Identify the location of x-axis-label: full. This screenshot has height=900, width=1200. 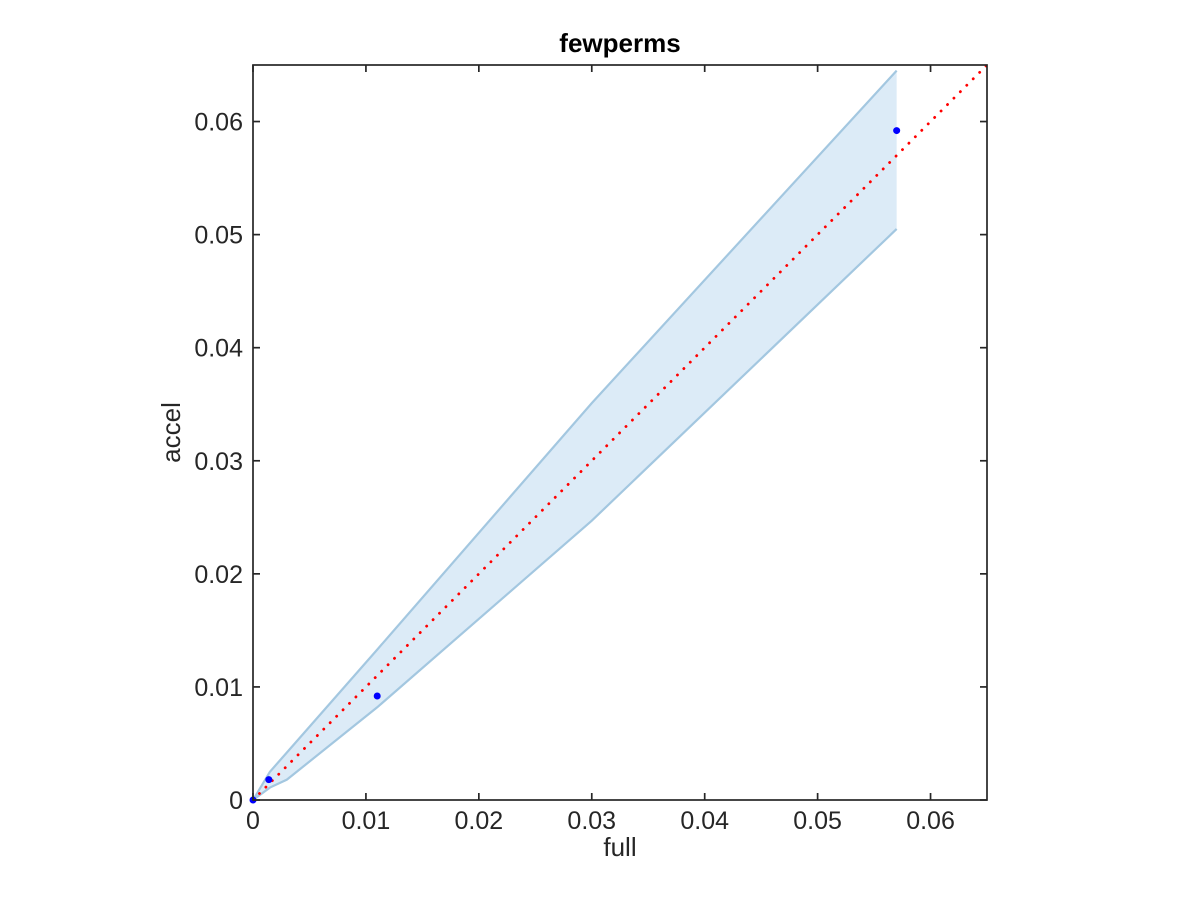
(619, 847).